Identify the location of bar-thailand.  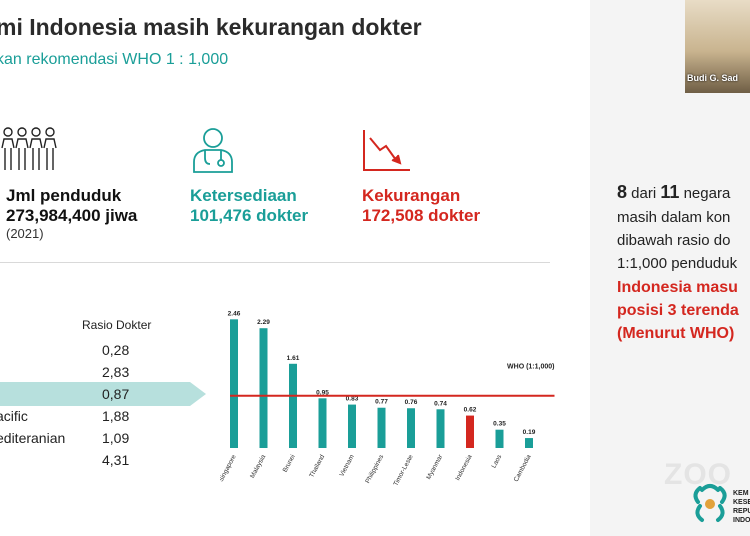
(322, 423).